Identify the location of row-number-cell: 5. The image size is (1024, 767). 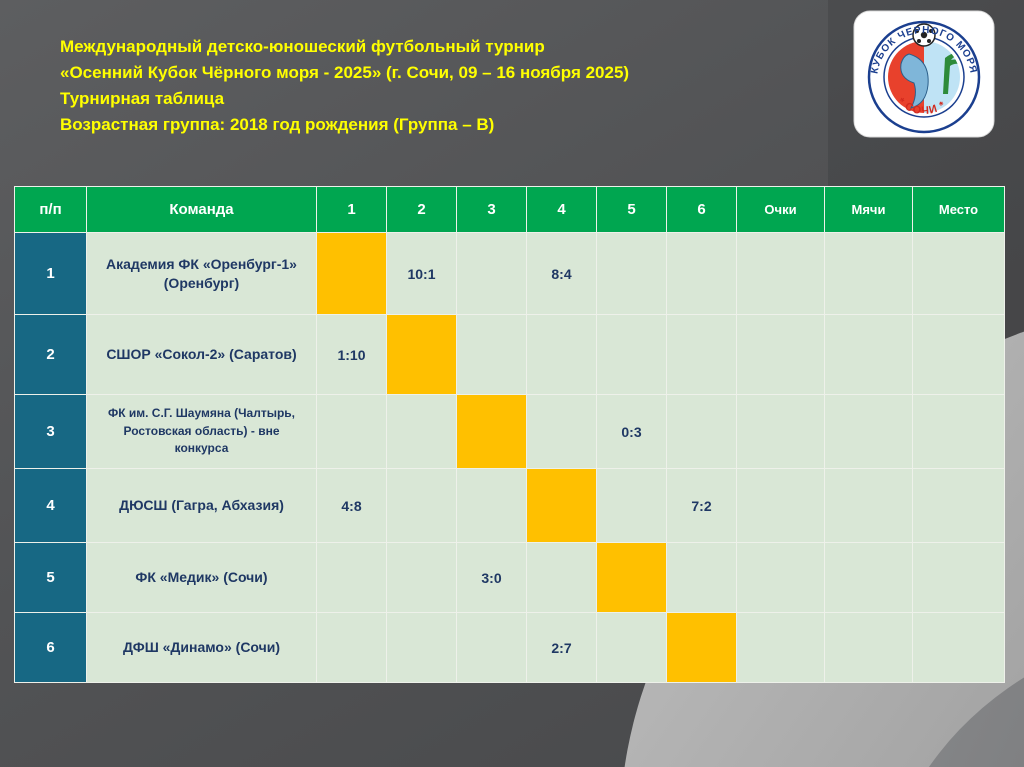
(50, 577).